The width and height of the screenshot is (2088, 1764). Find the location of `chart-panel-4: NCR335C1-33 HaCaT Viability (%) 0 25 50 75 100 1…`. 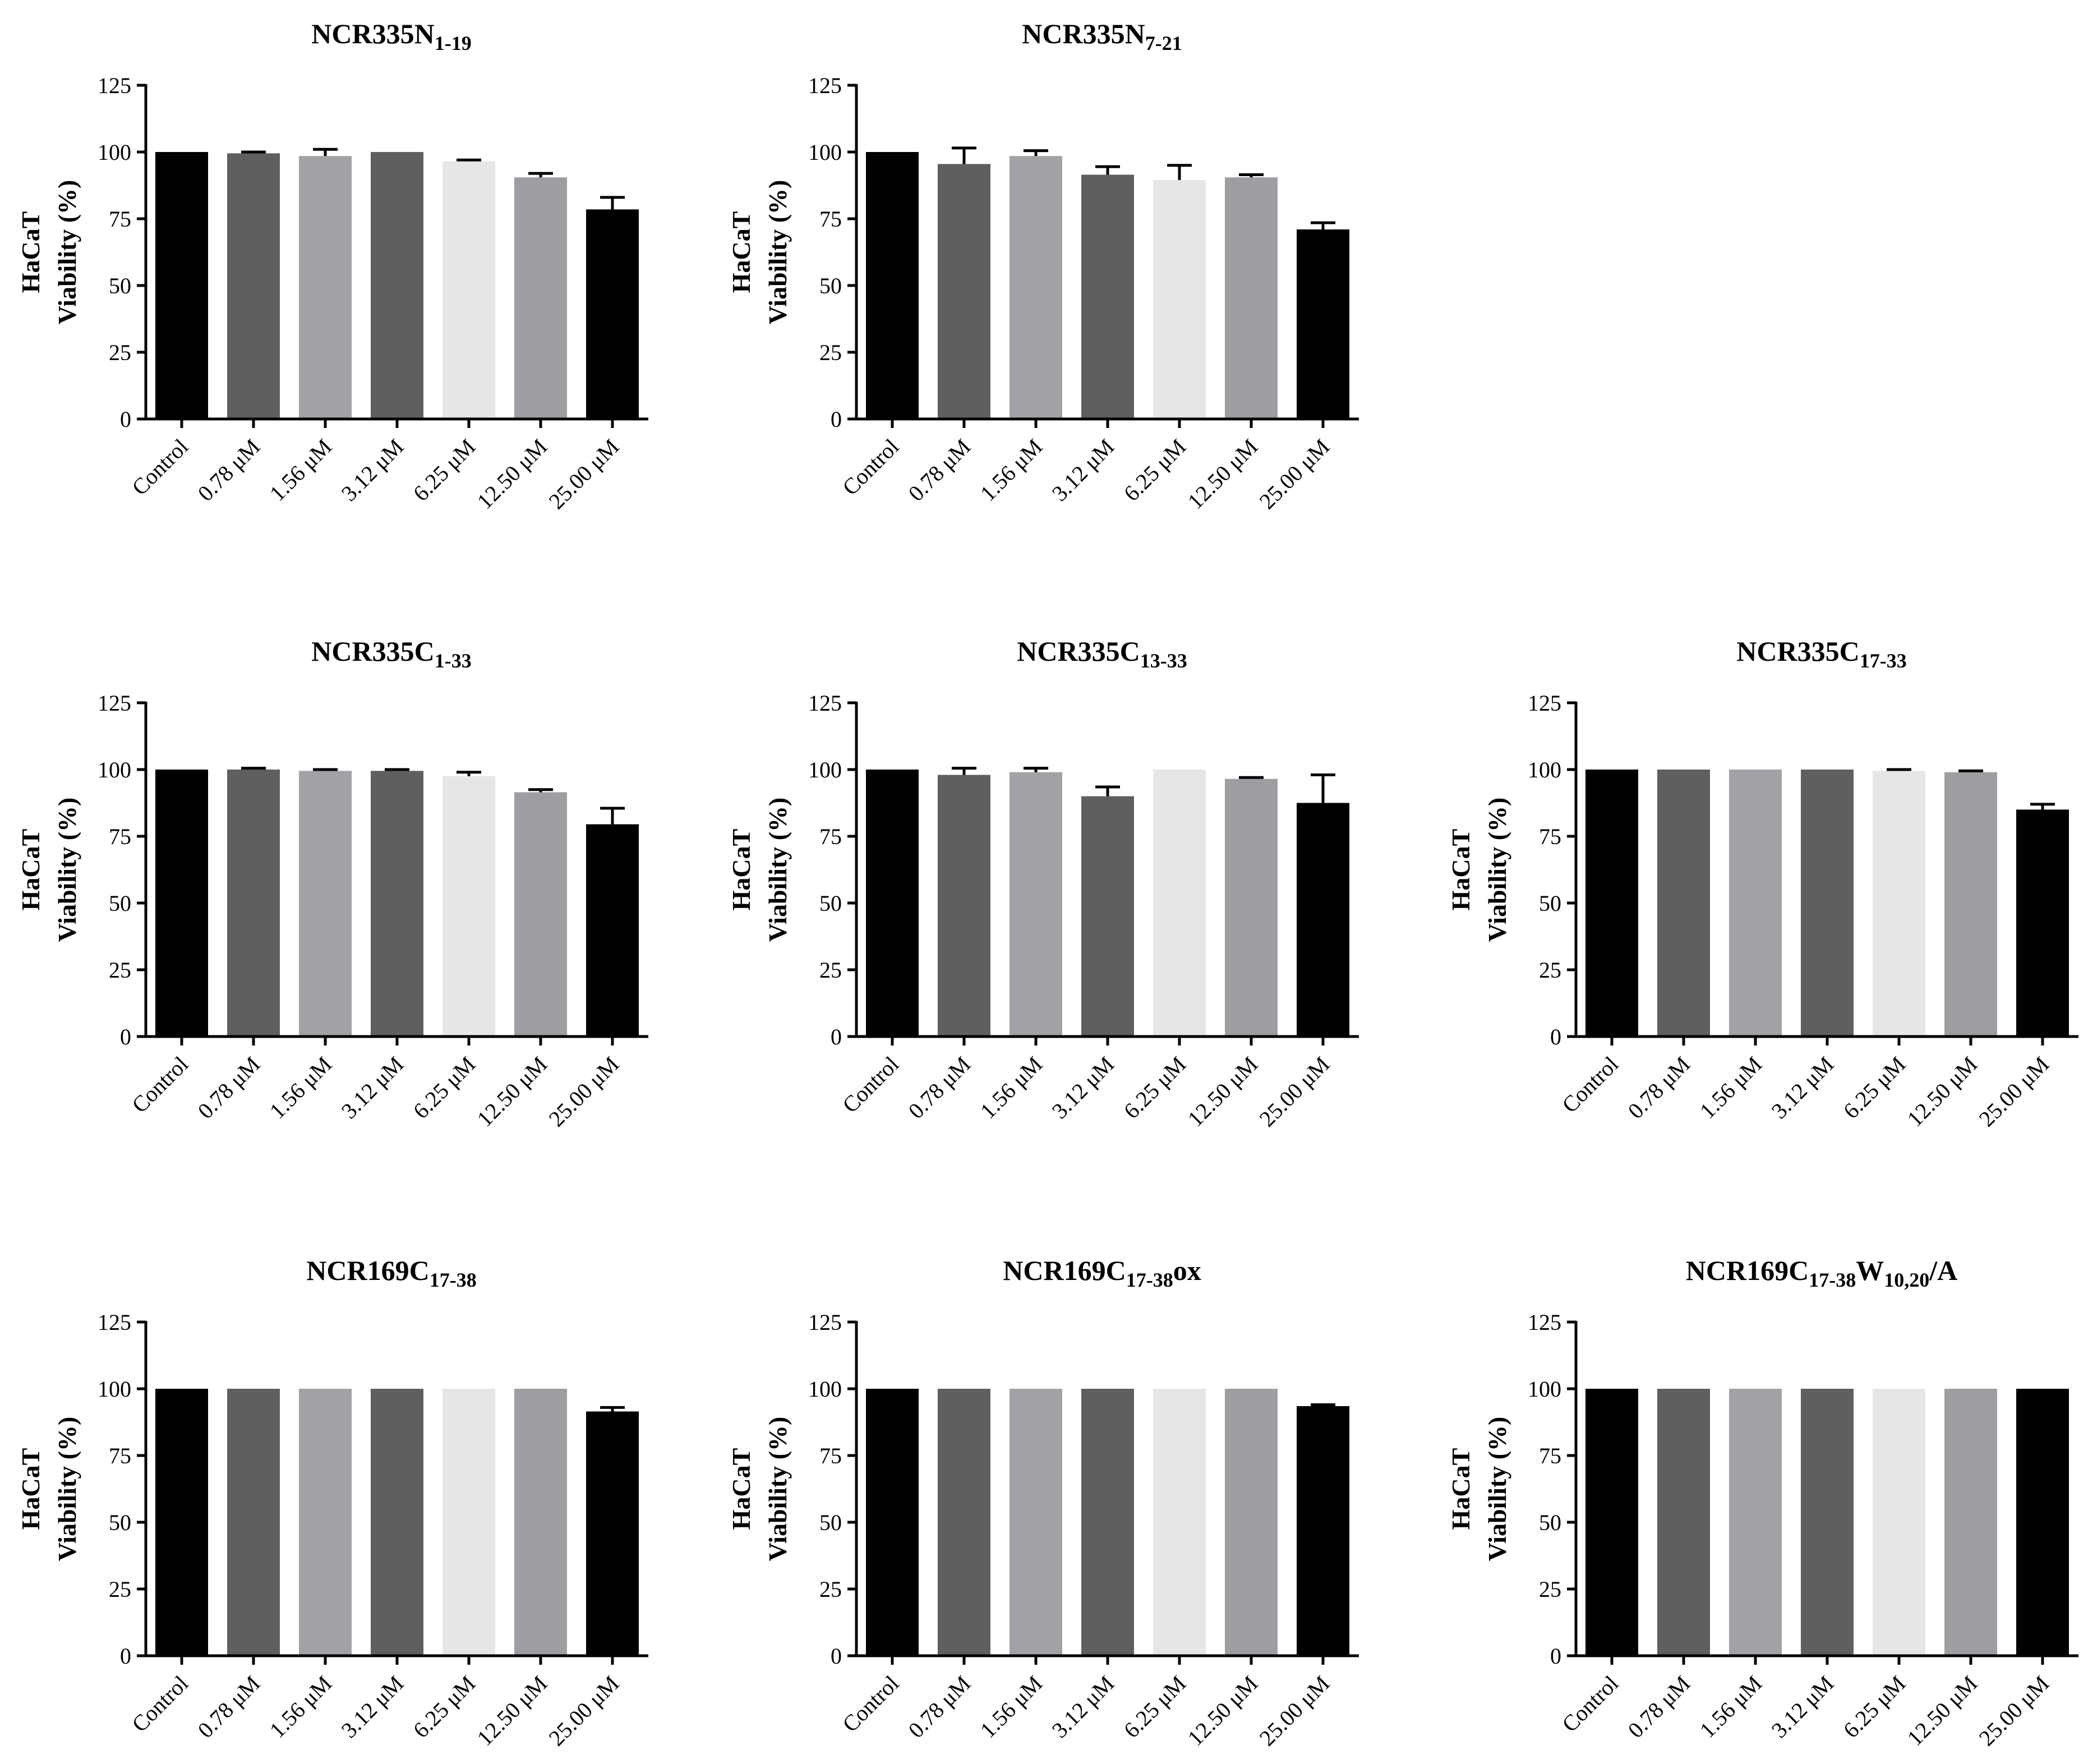

chart-panel-4: NCR335C1-33 HaCaT Viability (%) 0 25 50 75 100 1… is located at coordinates (332, 883).